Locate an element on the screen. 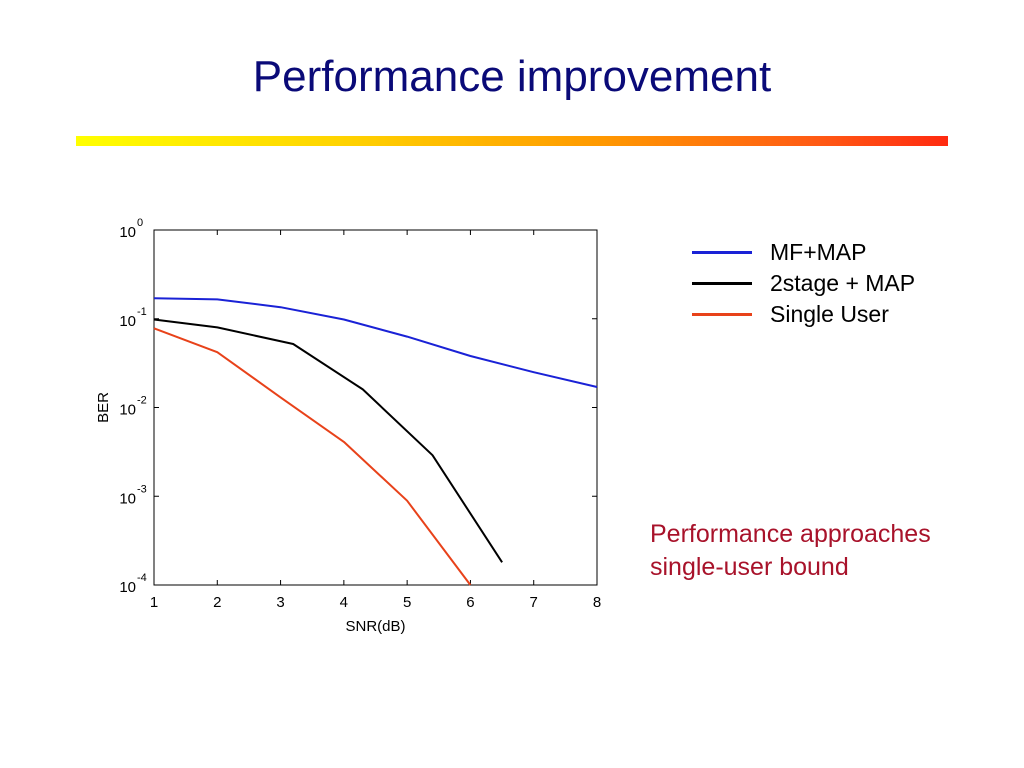 The image size is (1024, 768). series-line-2stage-map is located at coordinates (328, 440).